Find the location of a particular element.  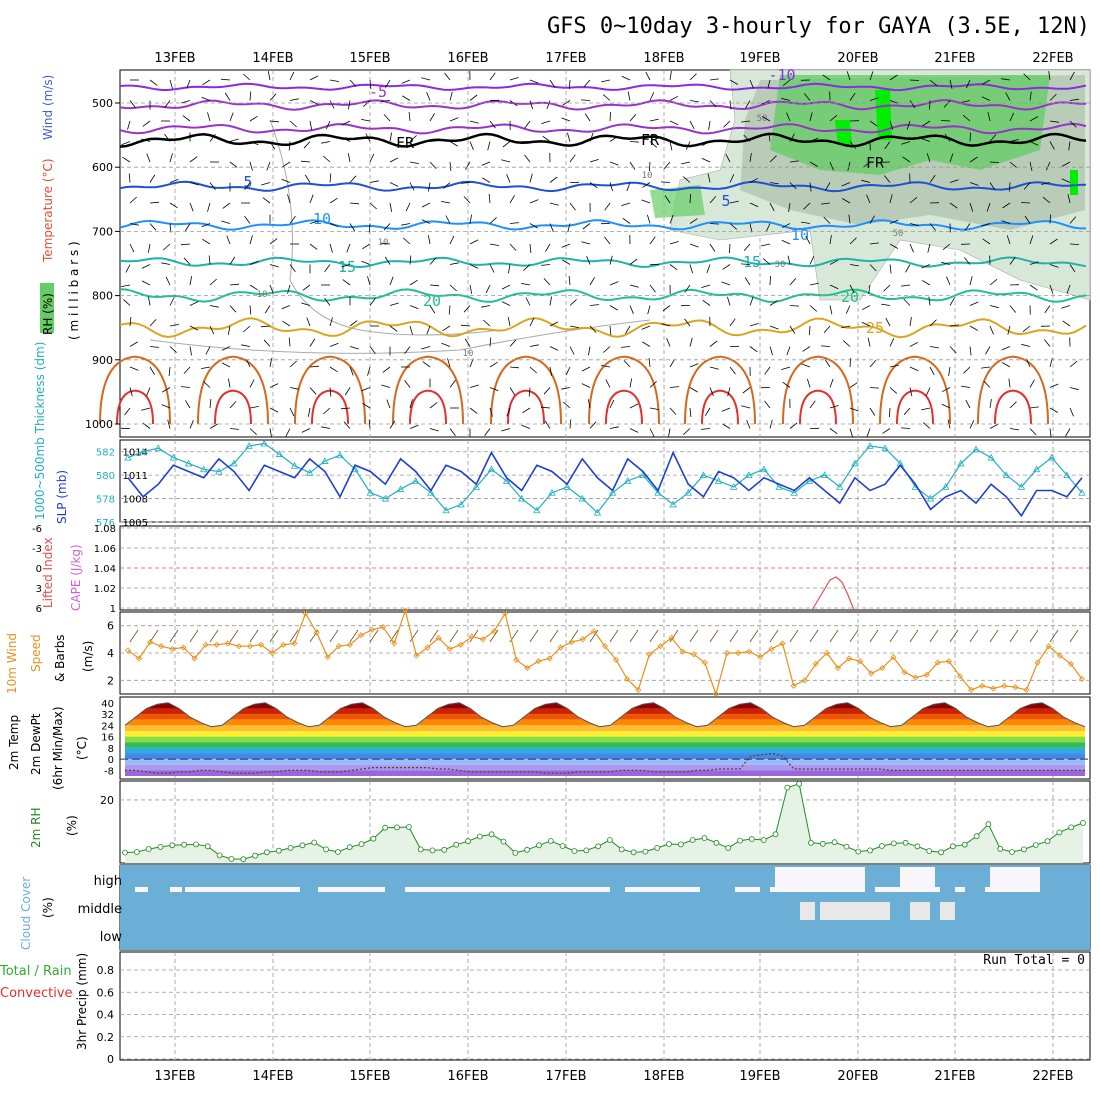

panel-frame-precip is located at coordinates (605, 1006).